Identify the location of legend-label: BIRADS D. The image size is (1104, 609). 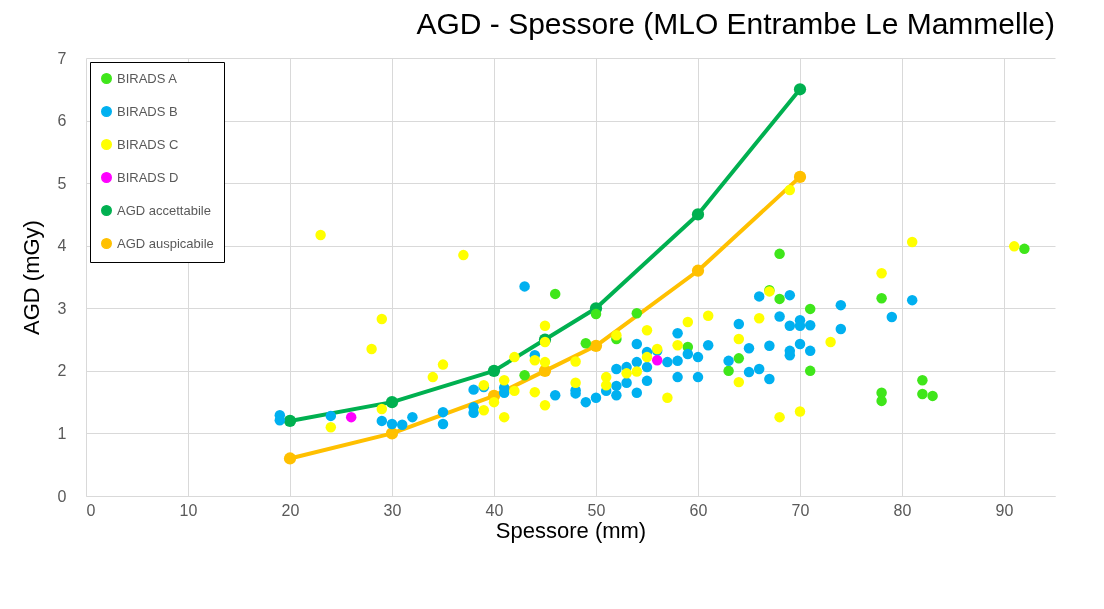
(148, 177).